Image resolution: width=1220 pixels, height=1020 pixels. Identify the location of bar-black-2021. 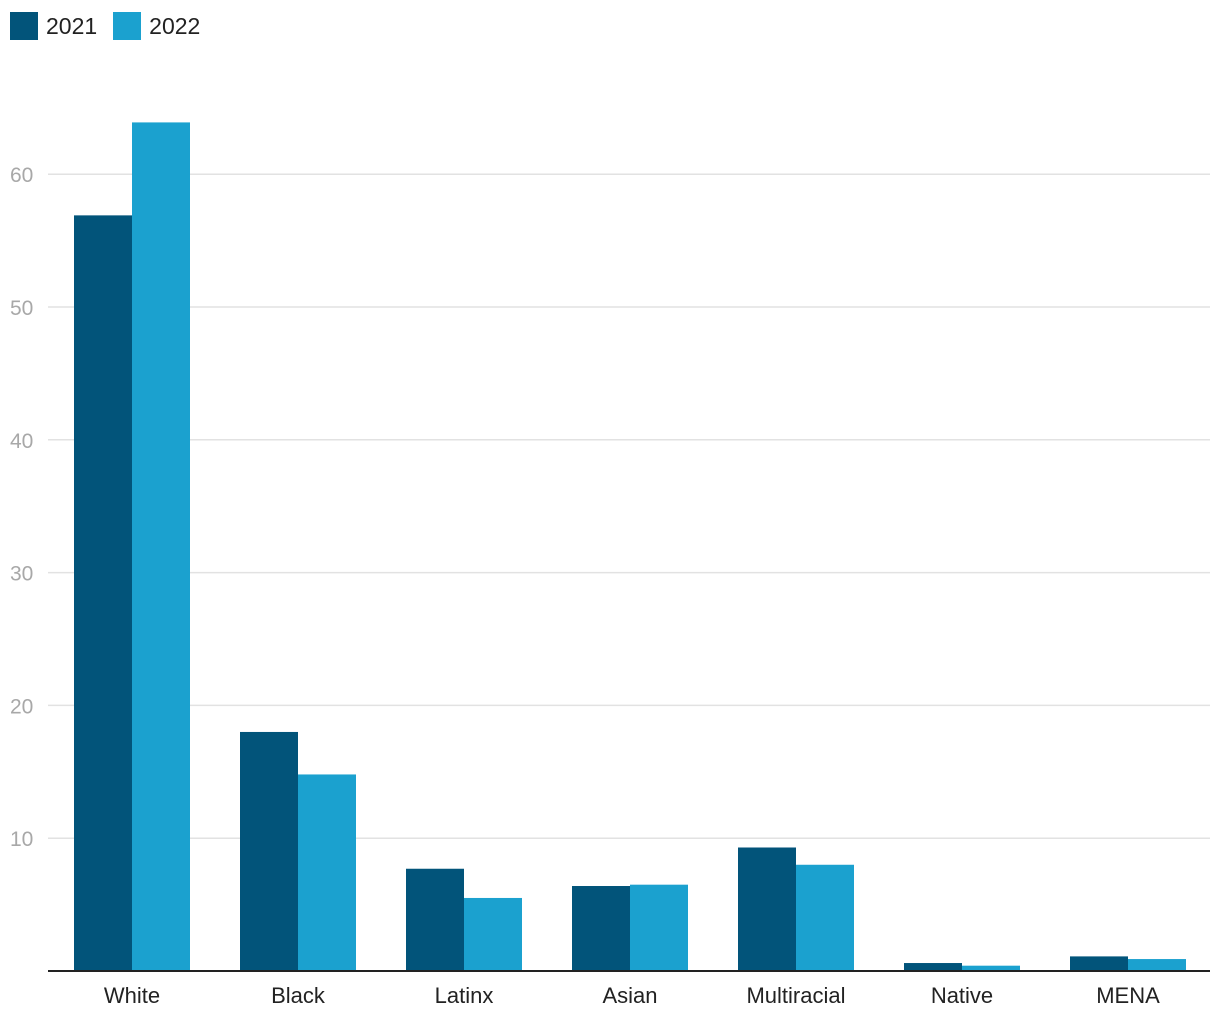
(269, 851).